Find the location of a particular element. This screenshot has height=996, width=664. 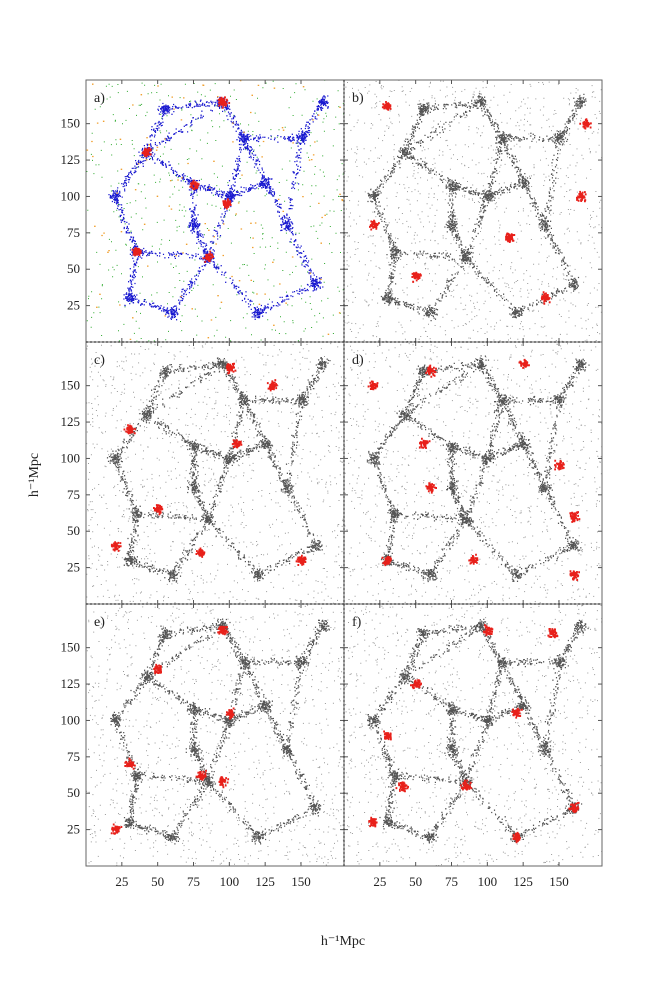

panel-e: e) is located at coordinates (215, 735).